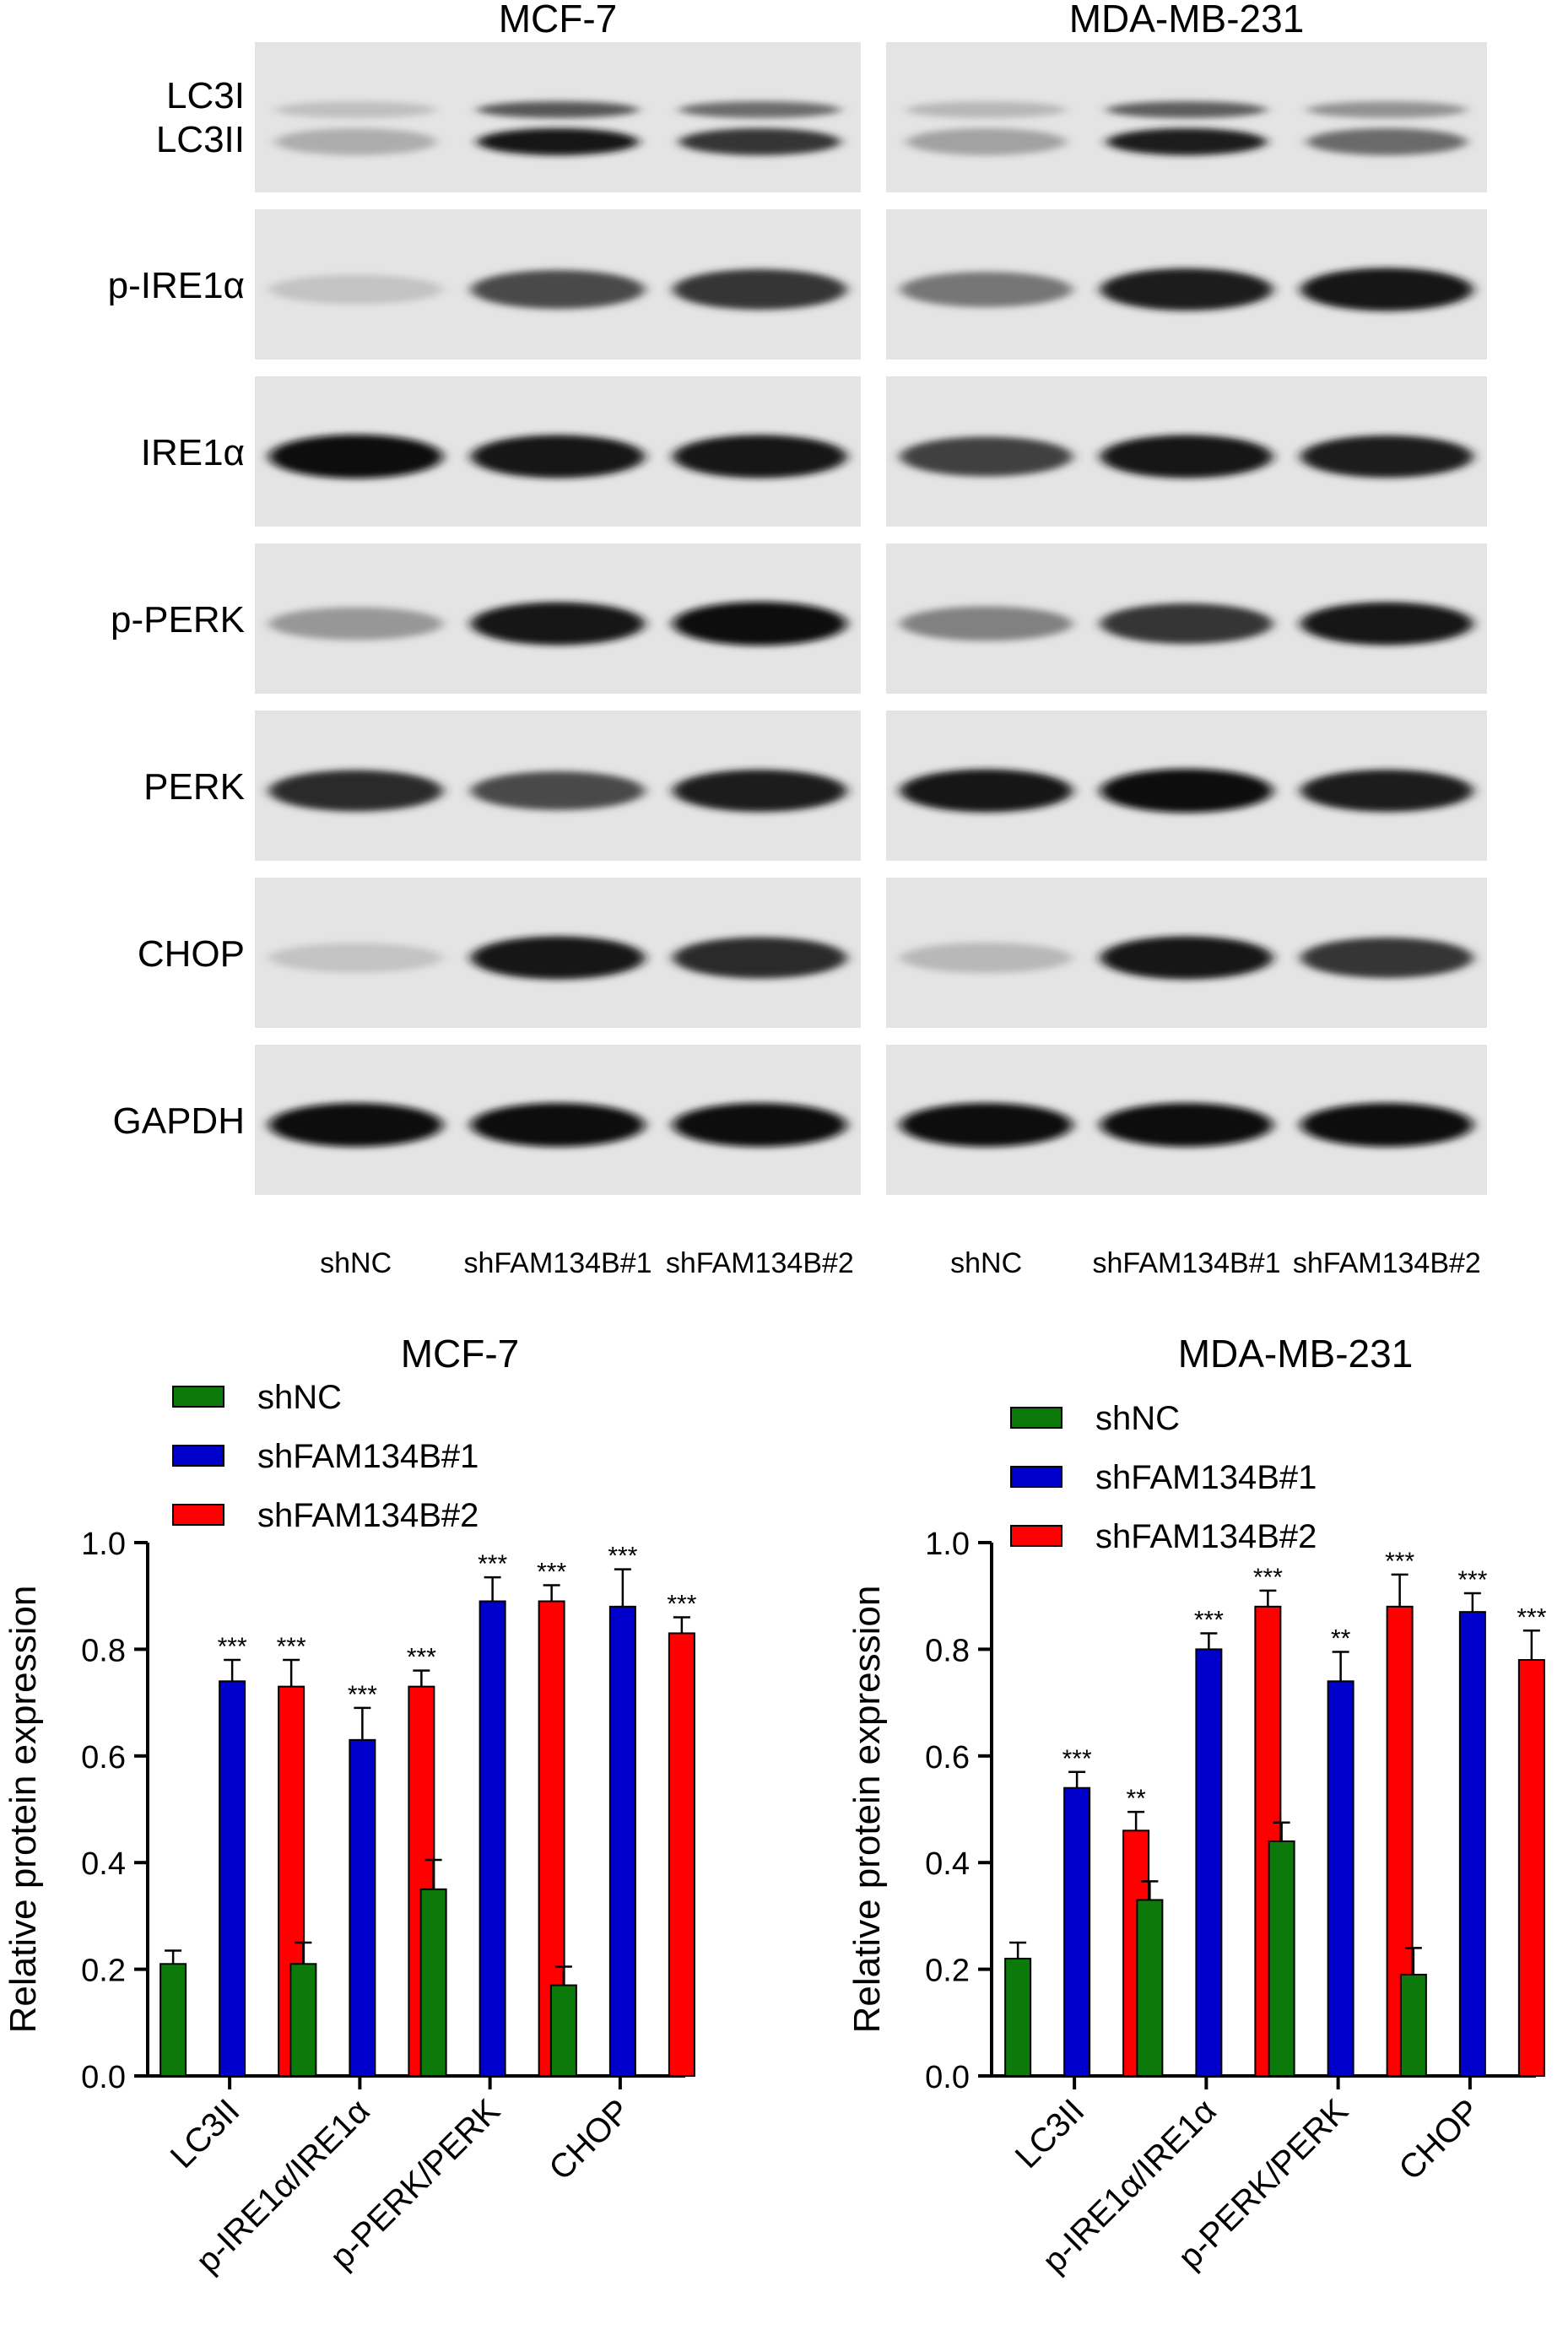  Describe the element at coordinates (558, 20) in the screenshot. I see `blot-title: MCF-7` at that location.